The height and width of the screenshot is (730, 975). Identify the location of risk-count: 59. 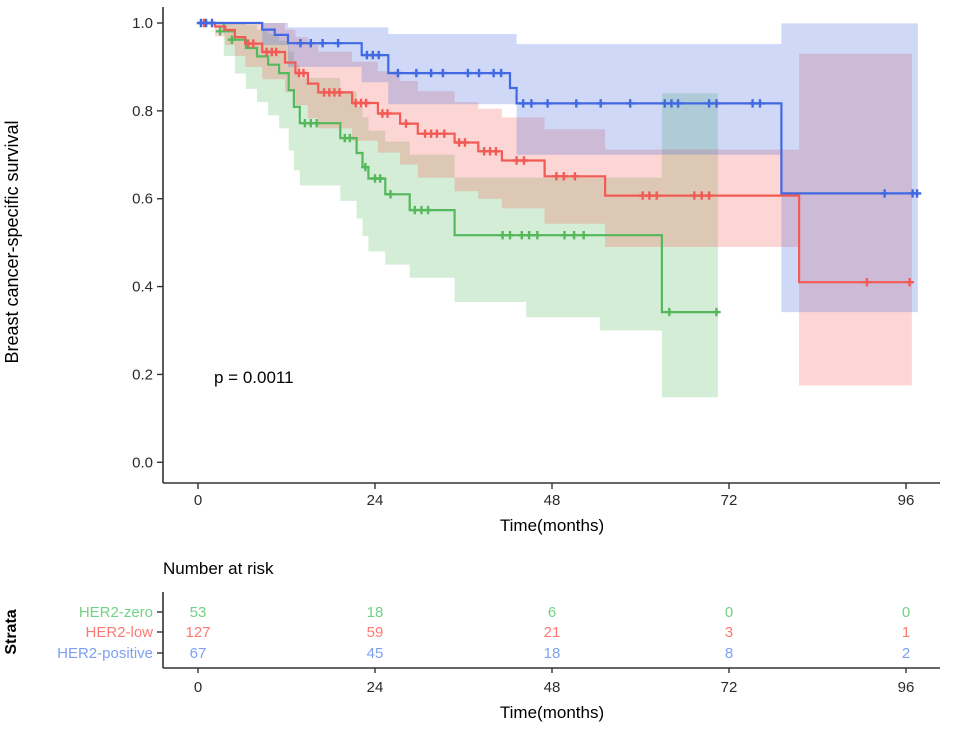
(375, 632).